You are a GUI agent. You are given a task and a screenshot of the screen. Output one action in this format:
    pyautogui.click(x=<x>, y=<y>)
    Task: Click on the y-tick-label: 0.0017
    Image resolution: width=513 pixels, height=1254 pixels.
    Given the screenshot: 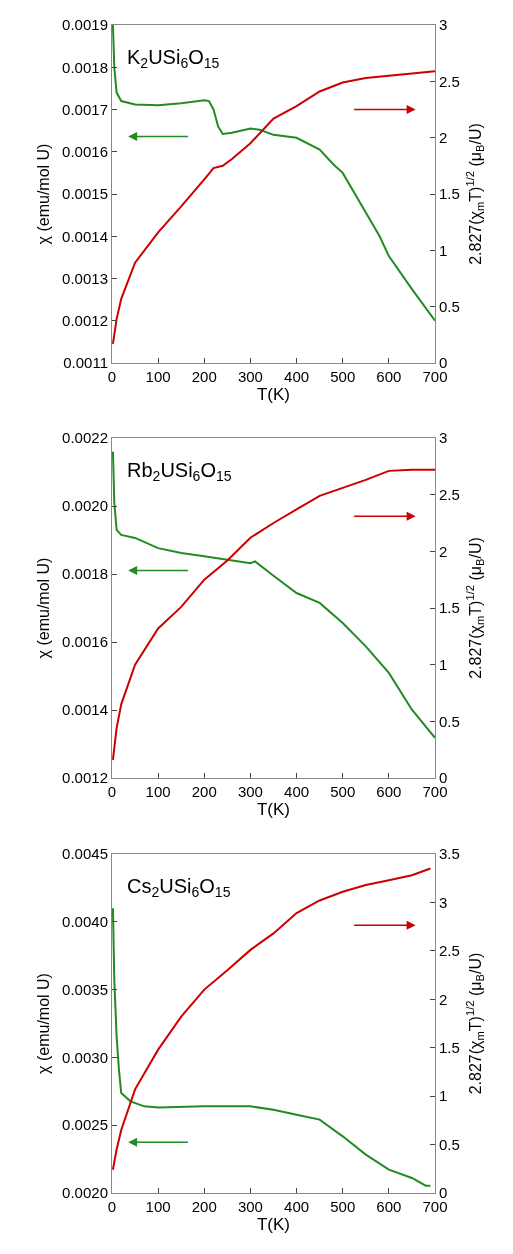 What is the action you would take?
    pyautogui.click(x=85, y=109)
    